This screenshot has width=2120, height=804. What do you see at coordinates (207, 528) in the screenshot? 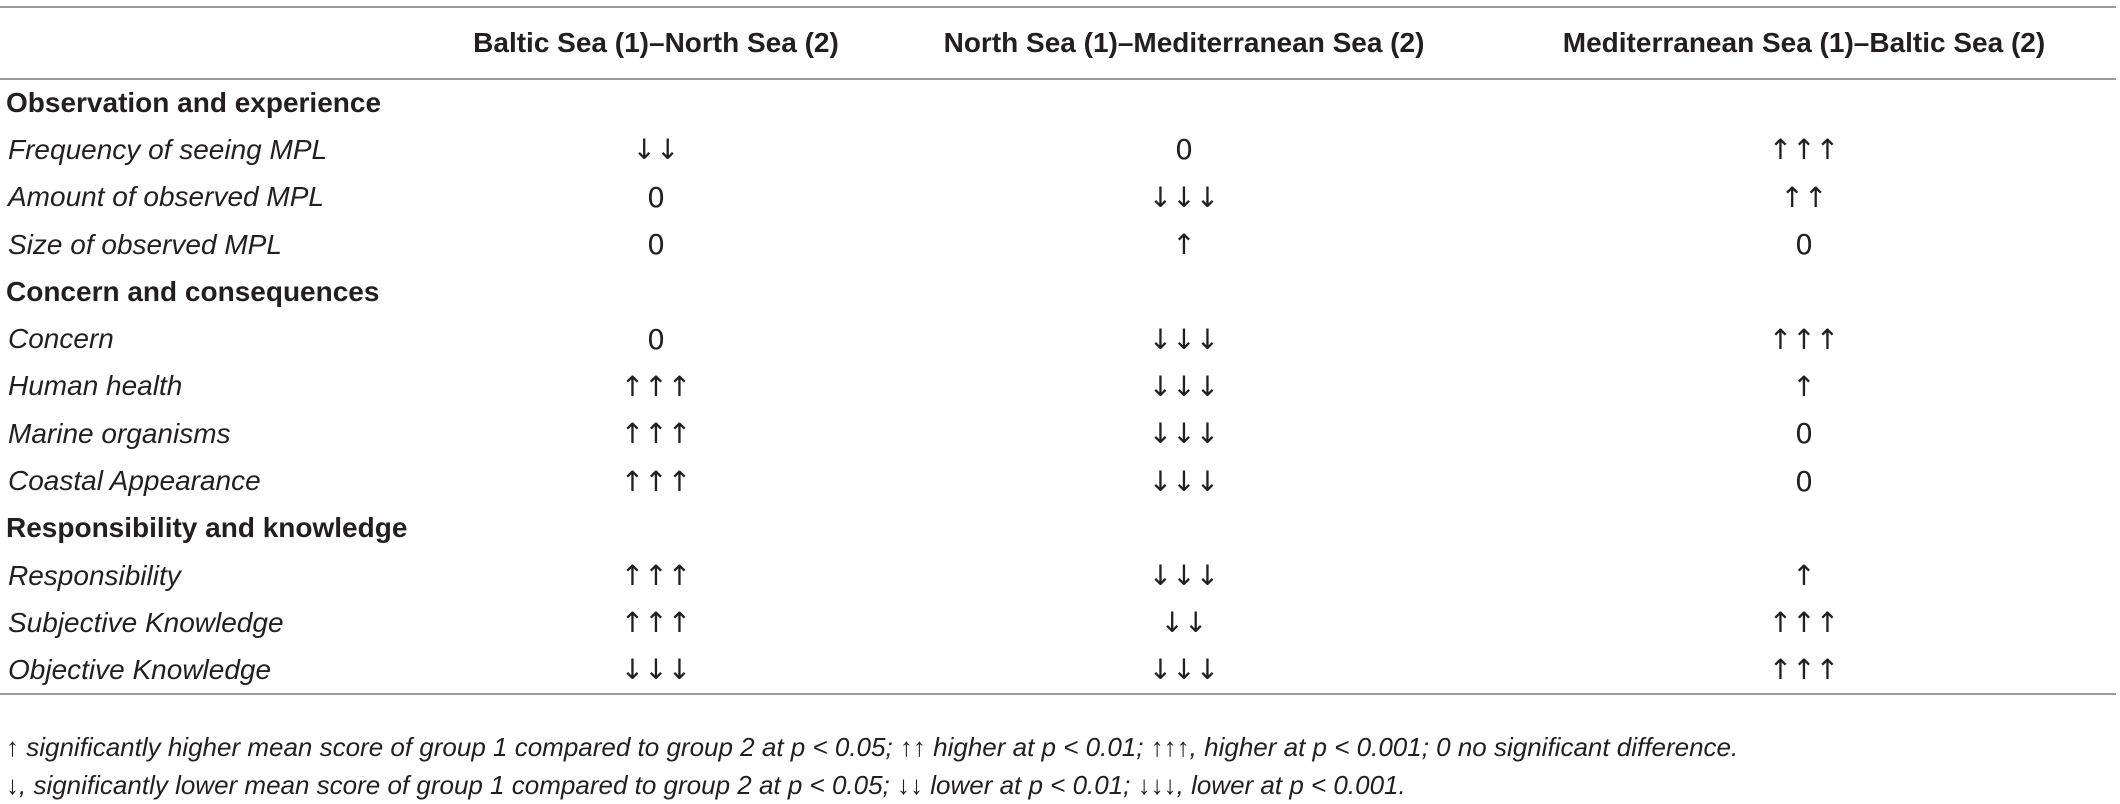
I see `section-title: Responsibility and knowledge` at bounding box center [207, 528].